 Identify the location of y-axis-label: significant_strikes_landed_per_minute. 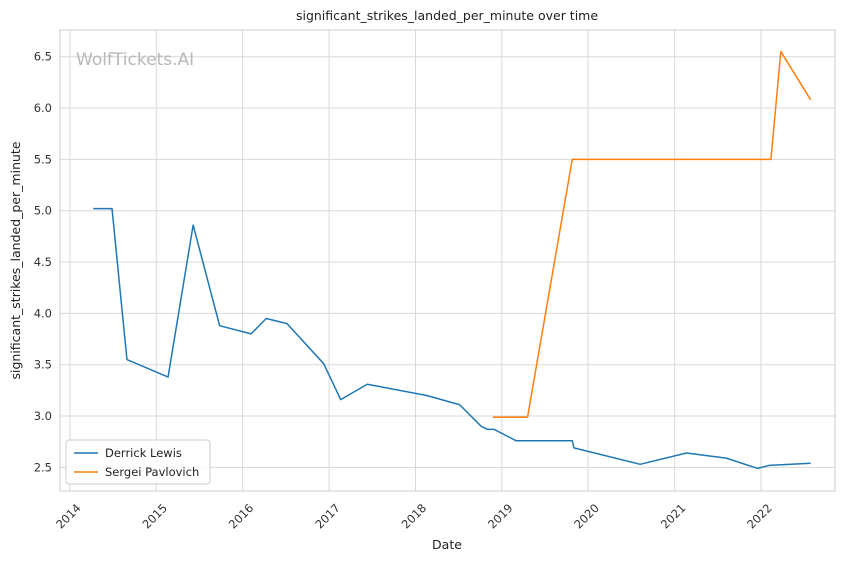
(15, 260).